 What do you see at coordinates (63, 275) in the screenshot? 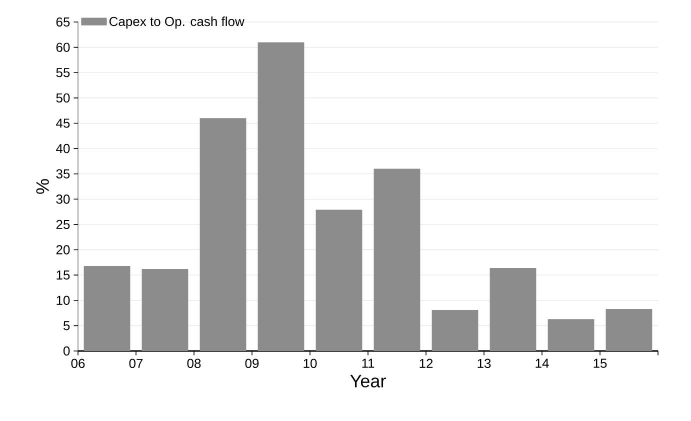
I see `y-tick-label: 15` at bounding box center [63, 275].